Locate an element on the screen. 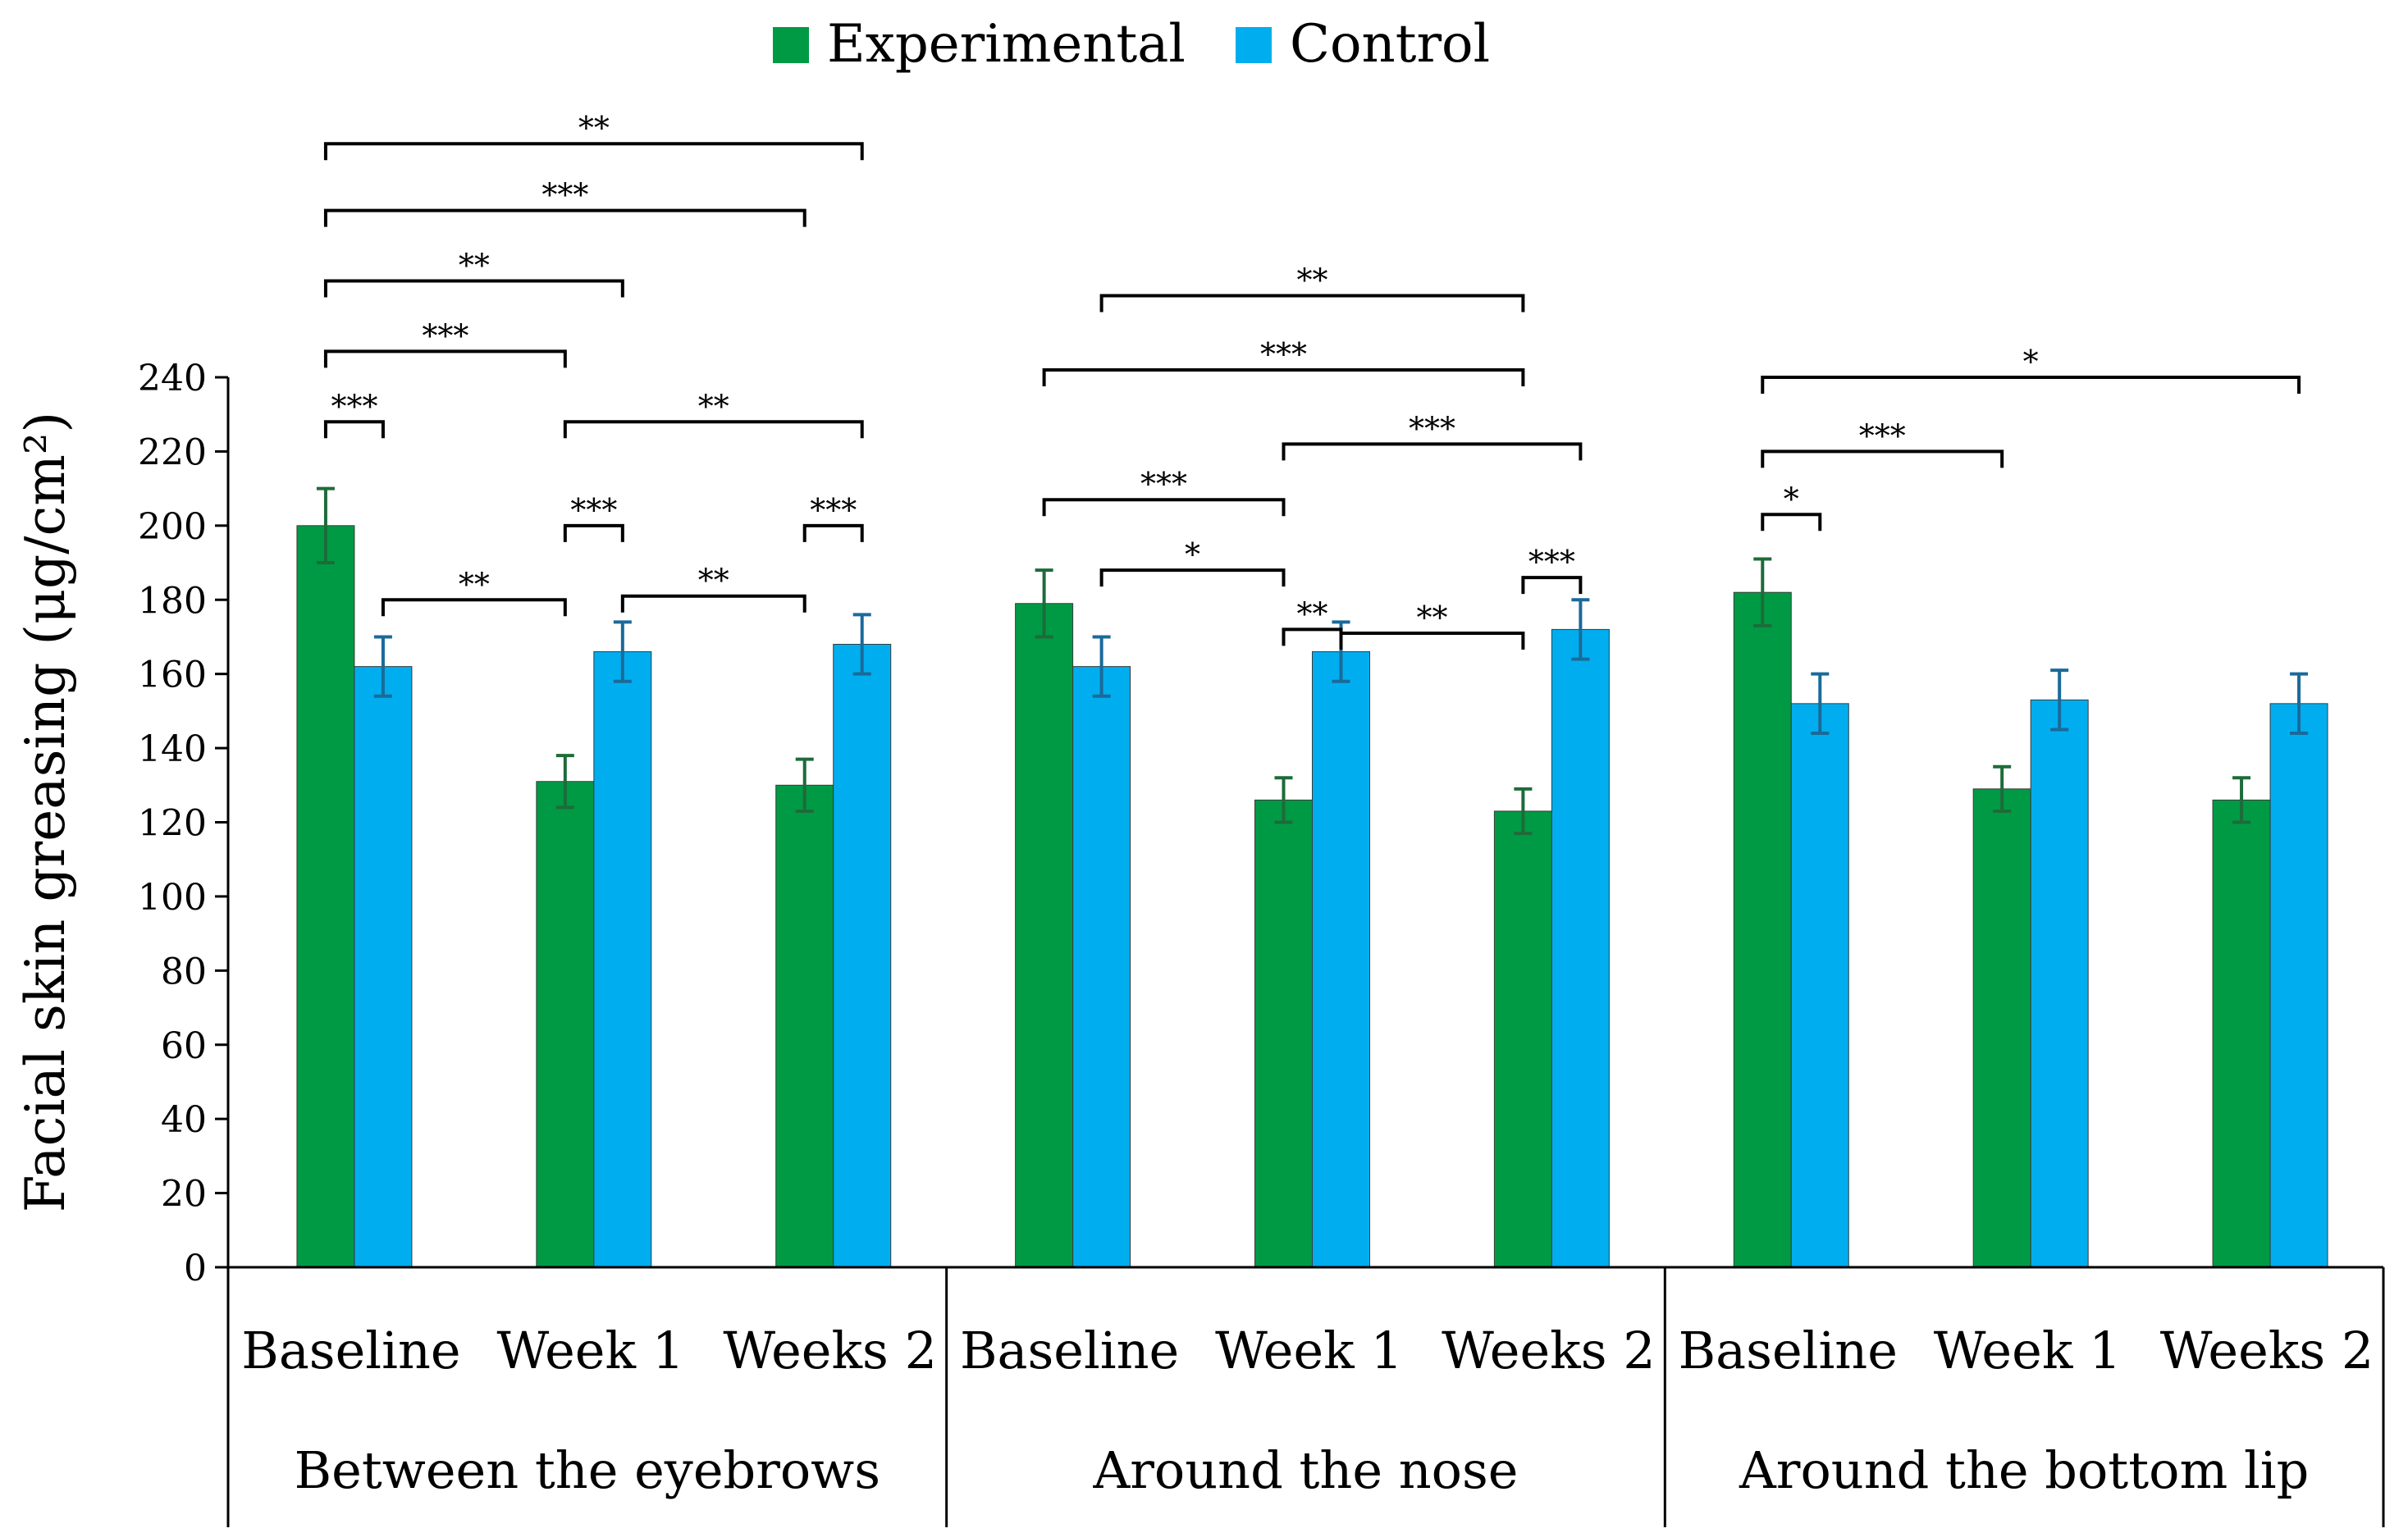  y-tick-label: 40 is located at coordinates (184, 1120).